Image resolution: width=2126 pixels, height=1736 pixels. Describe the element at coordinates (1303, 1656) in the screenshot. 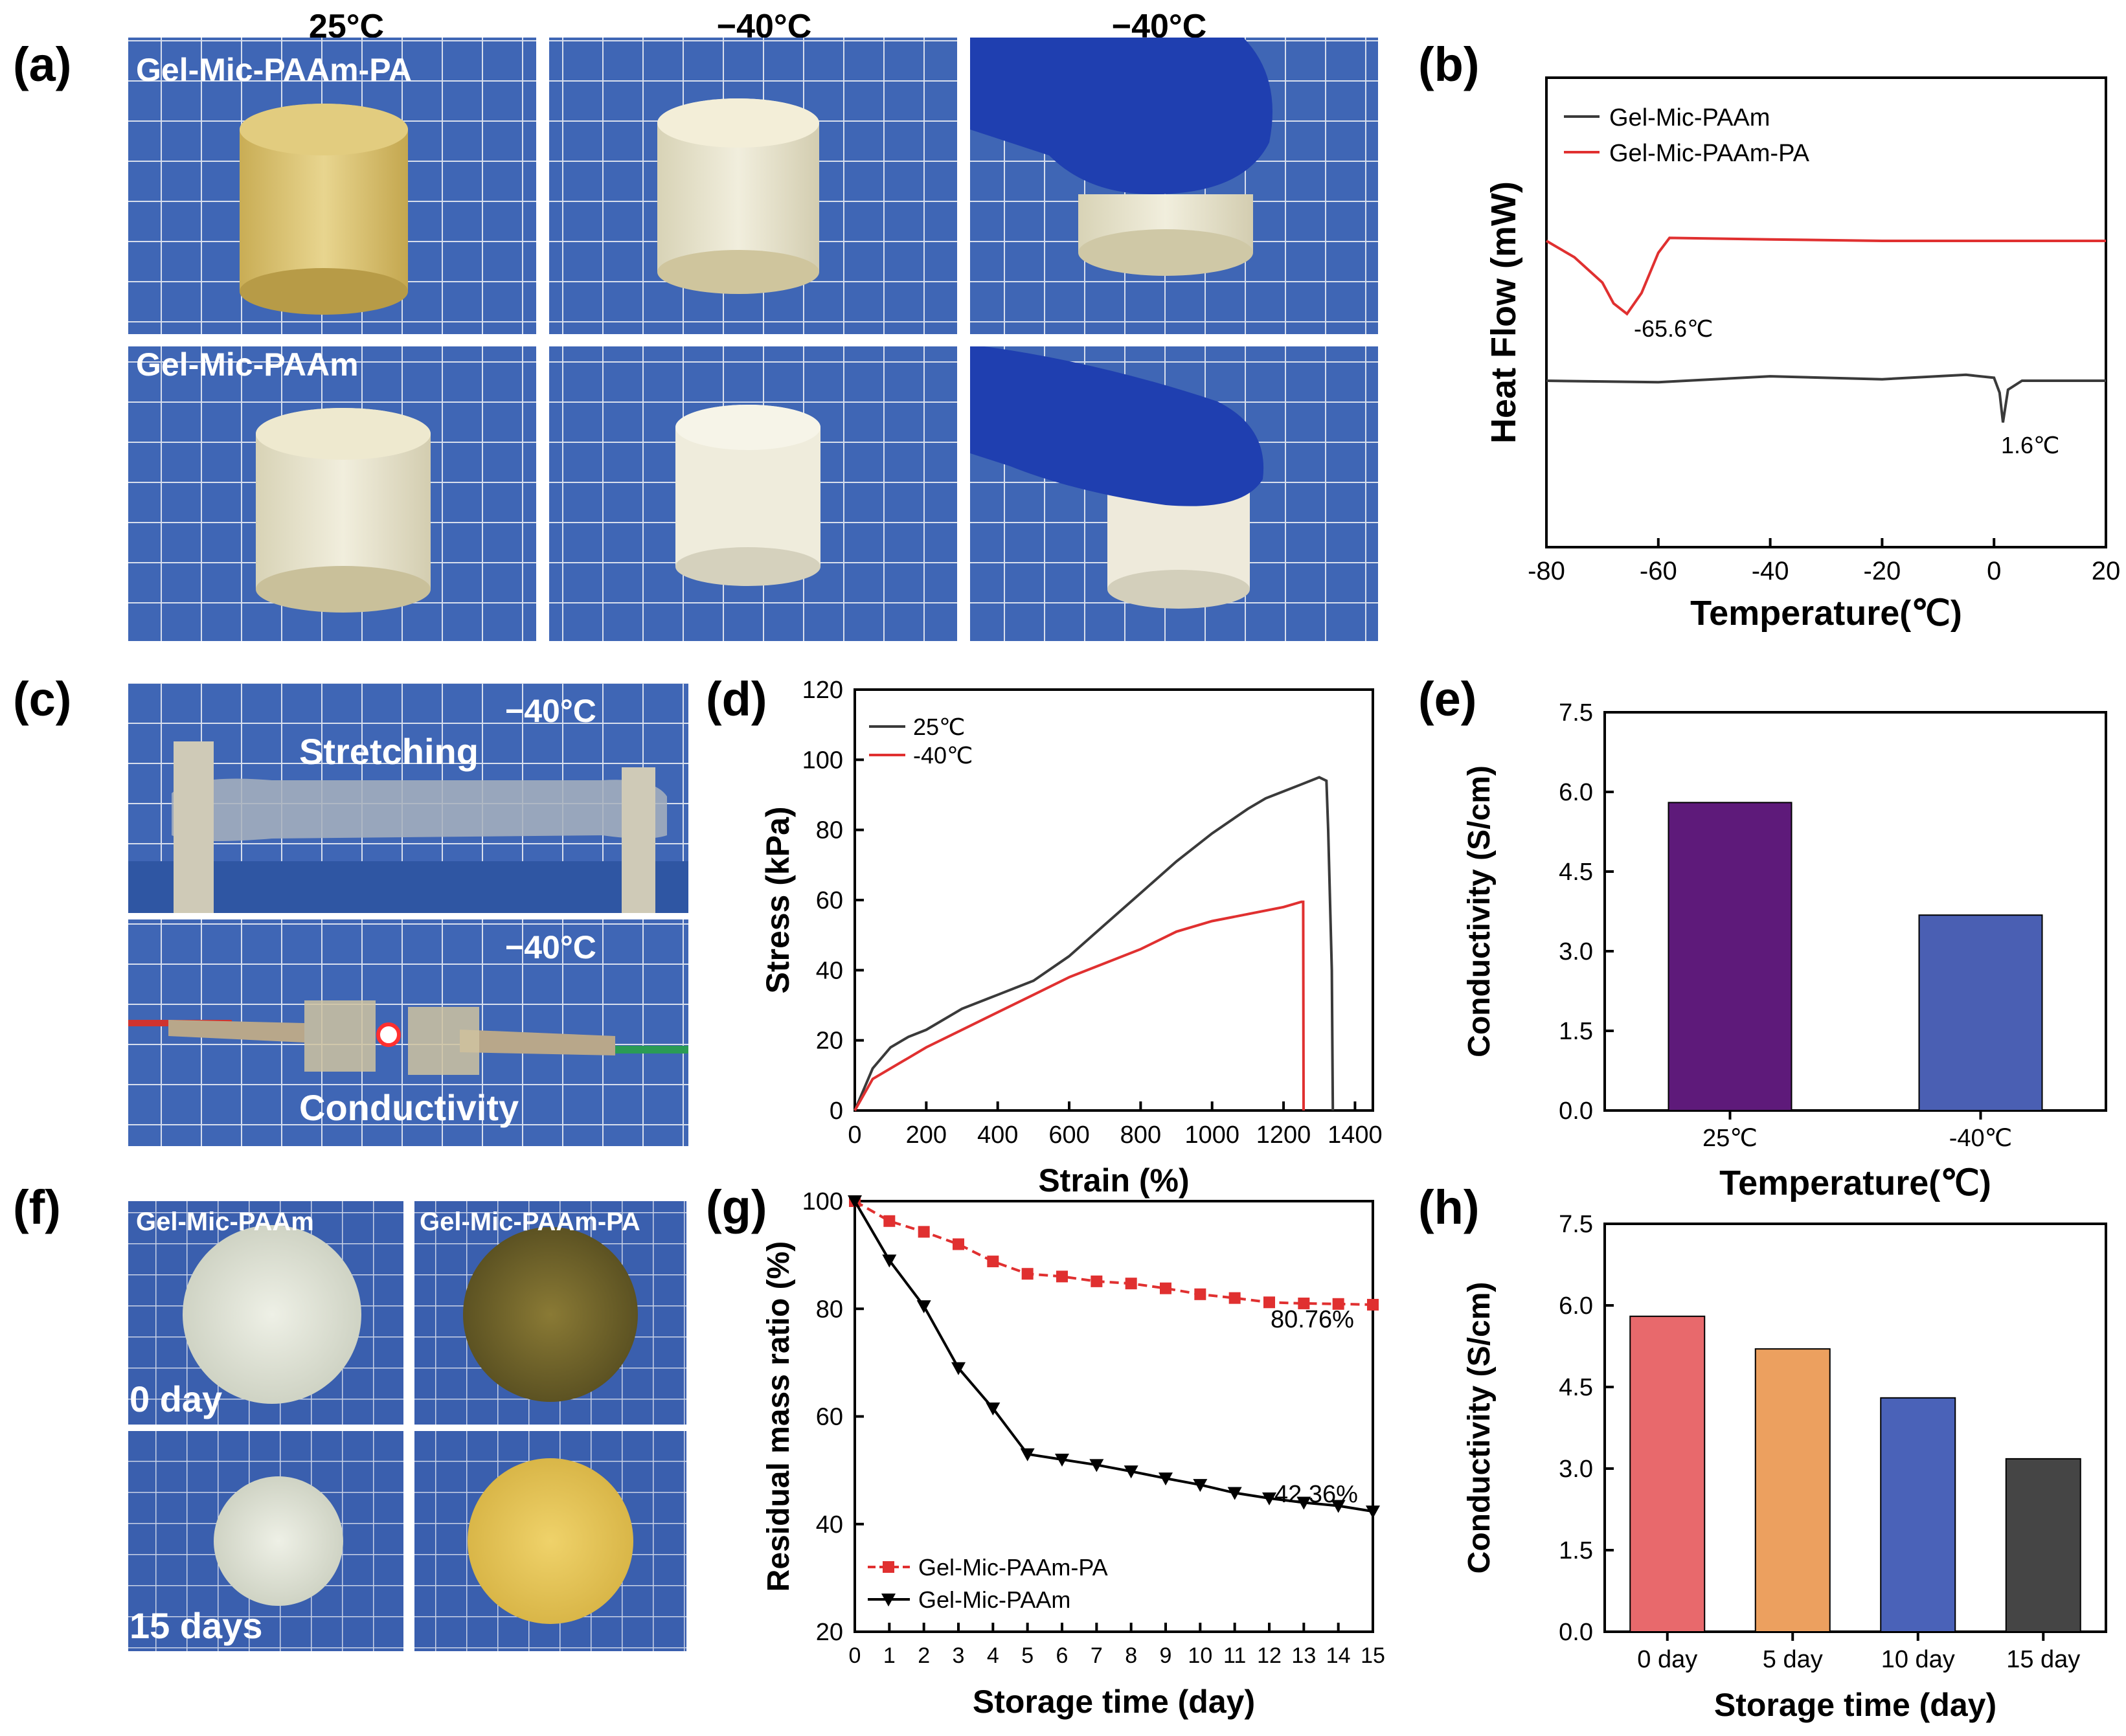

I see `x-tick-label: 13` at that location.